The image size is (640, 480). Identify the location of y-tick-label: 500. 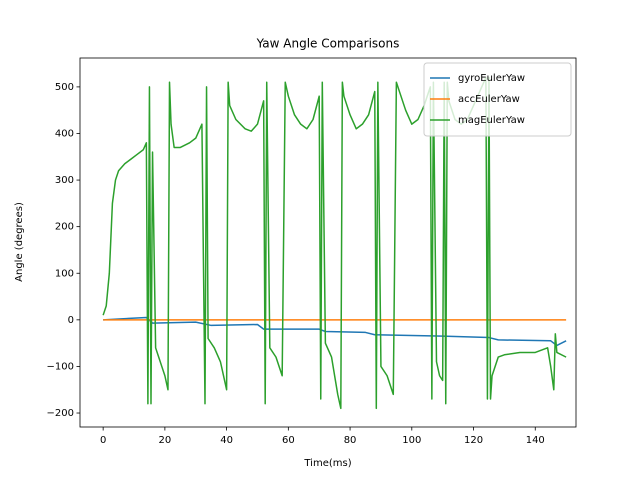
(64, 87).